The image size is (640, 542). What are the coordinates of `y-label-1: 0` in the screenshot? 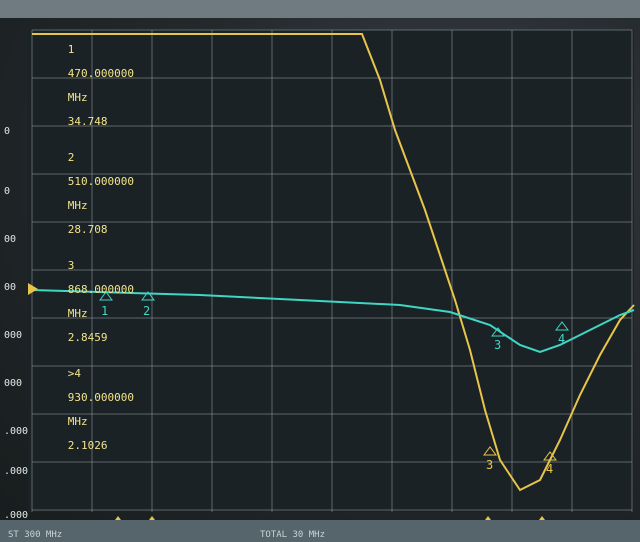 It's located at (7, 131).